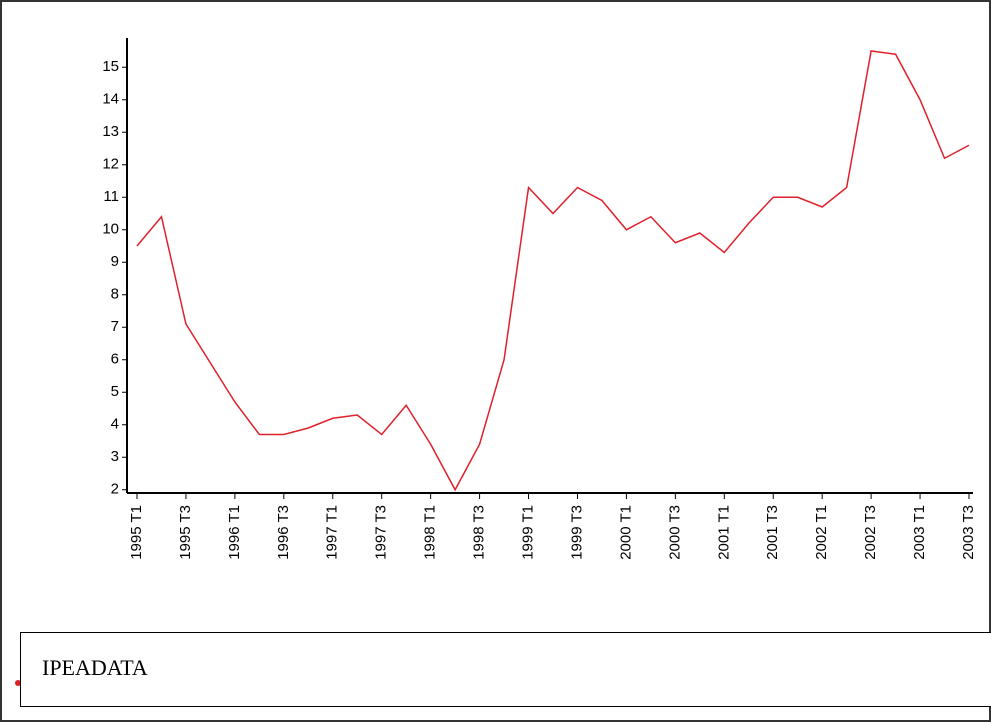 This screenshot has width=991, height=727. Describe the element at coordinates (674, 532) in the screenshot. I see `x-tick-label: 2000 T3` at that location.